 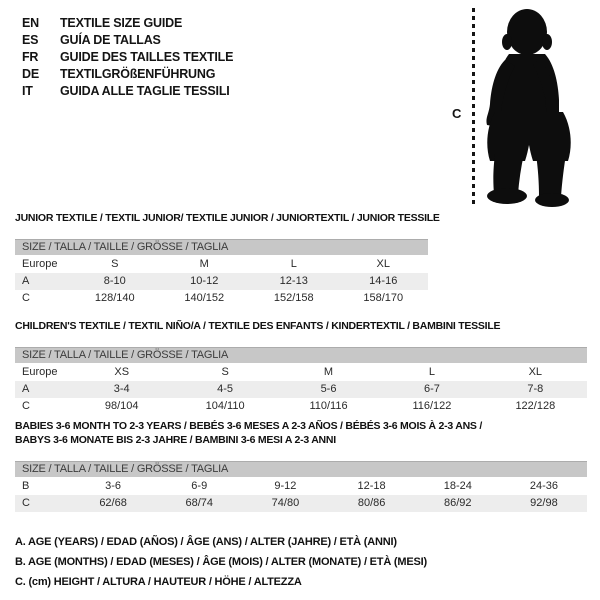 I want to click on size-cell: 98/104, so click(x=121, y=406).